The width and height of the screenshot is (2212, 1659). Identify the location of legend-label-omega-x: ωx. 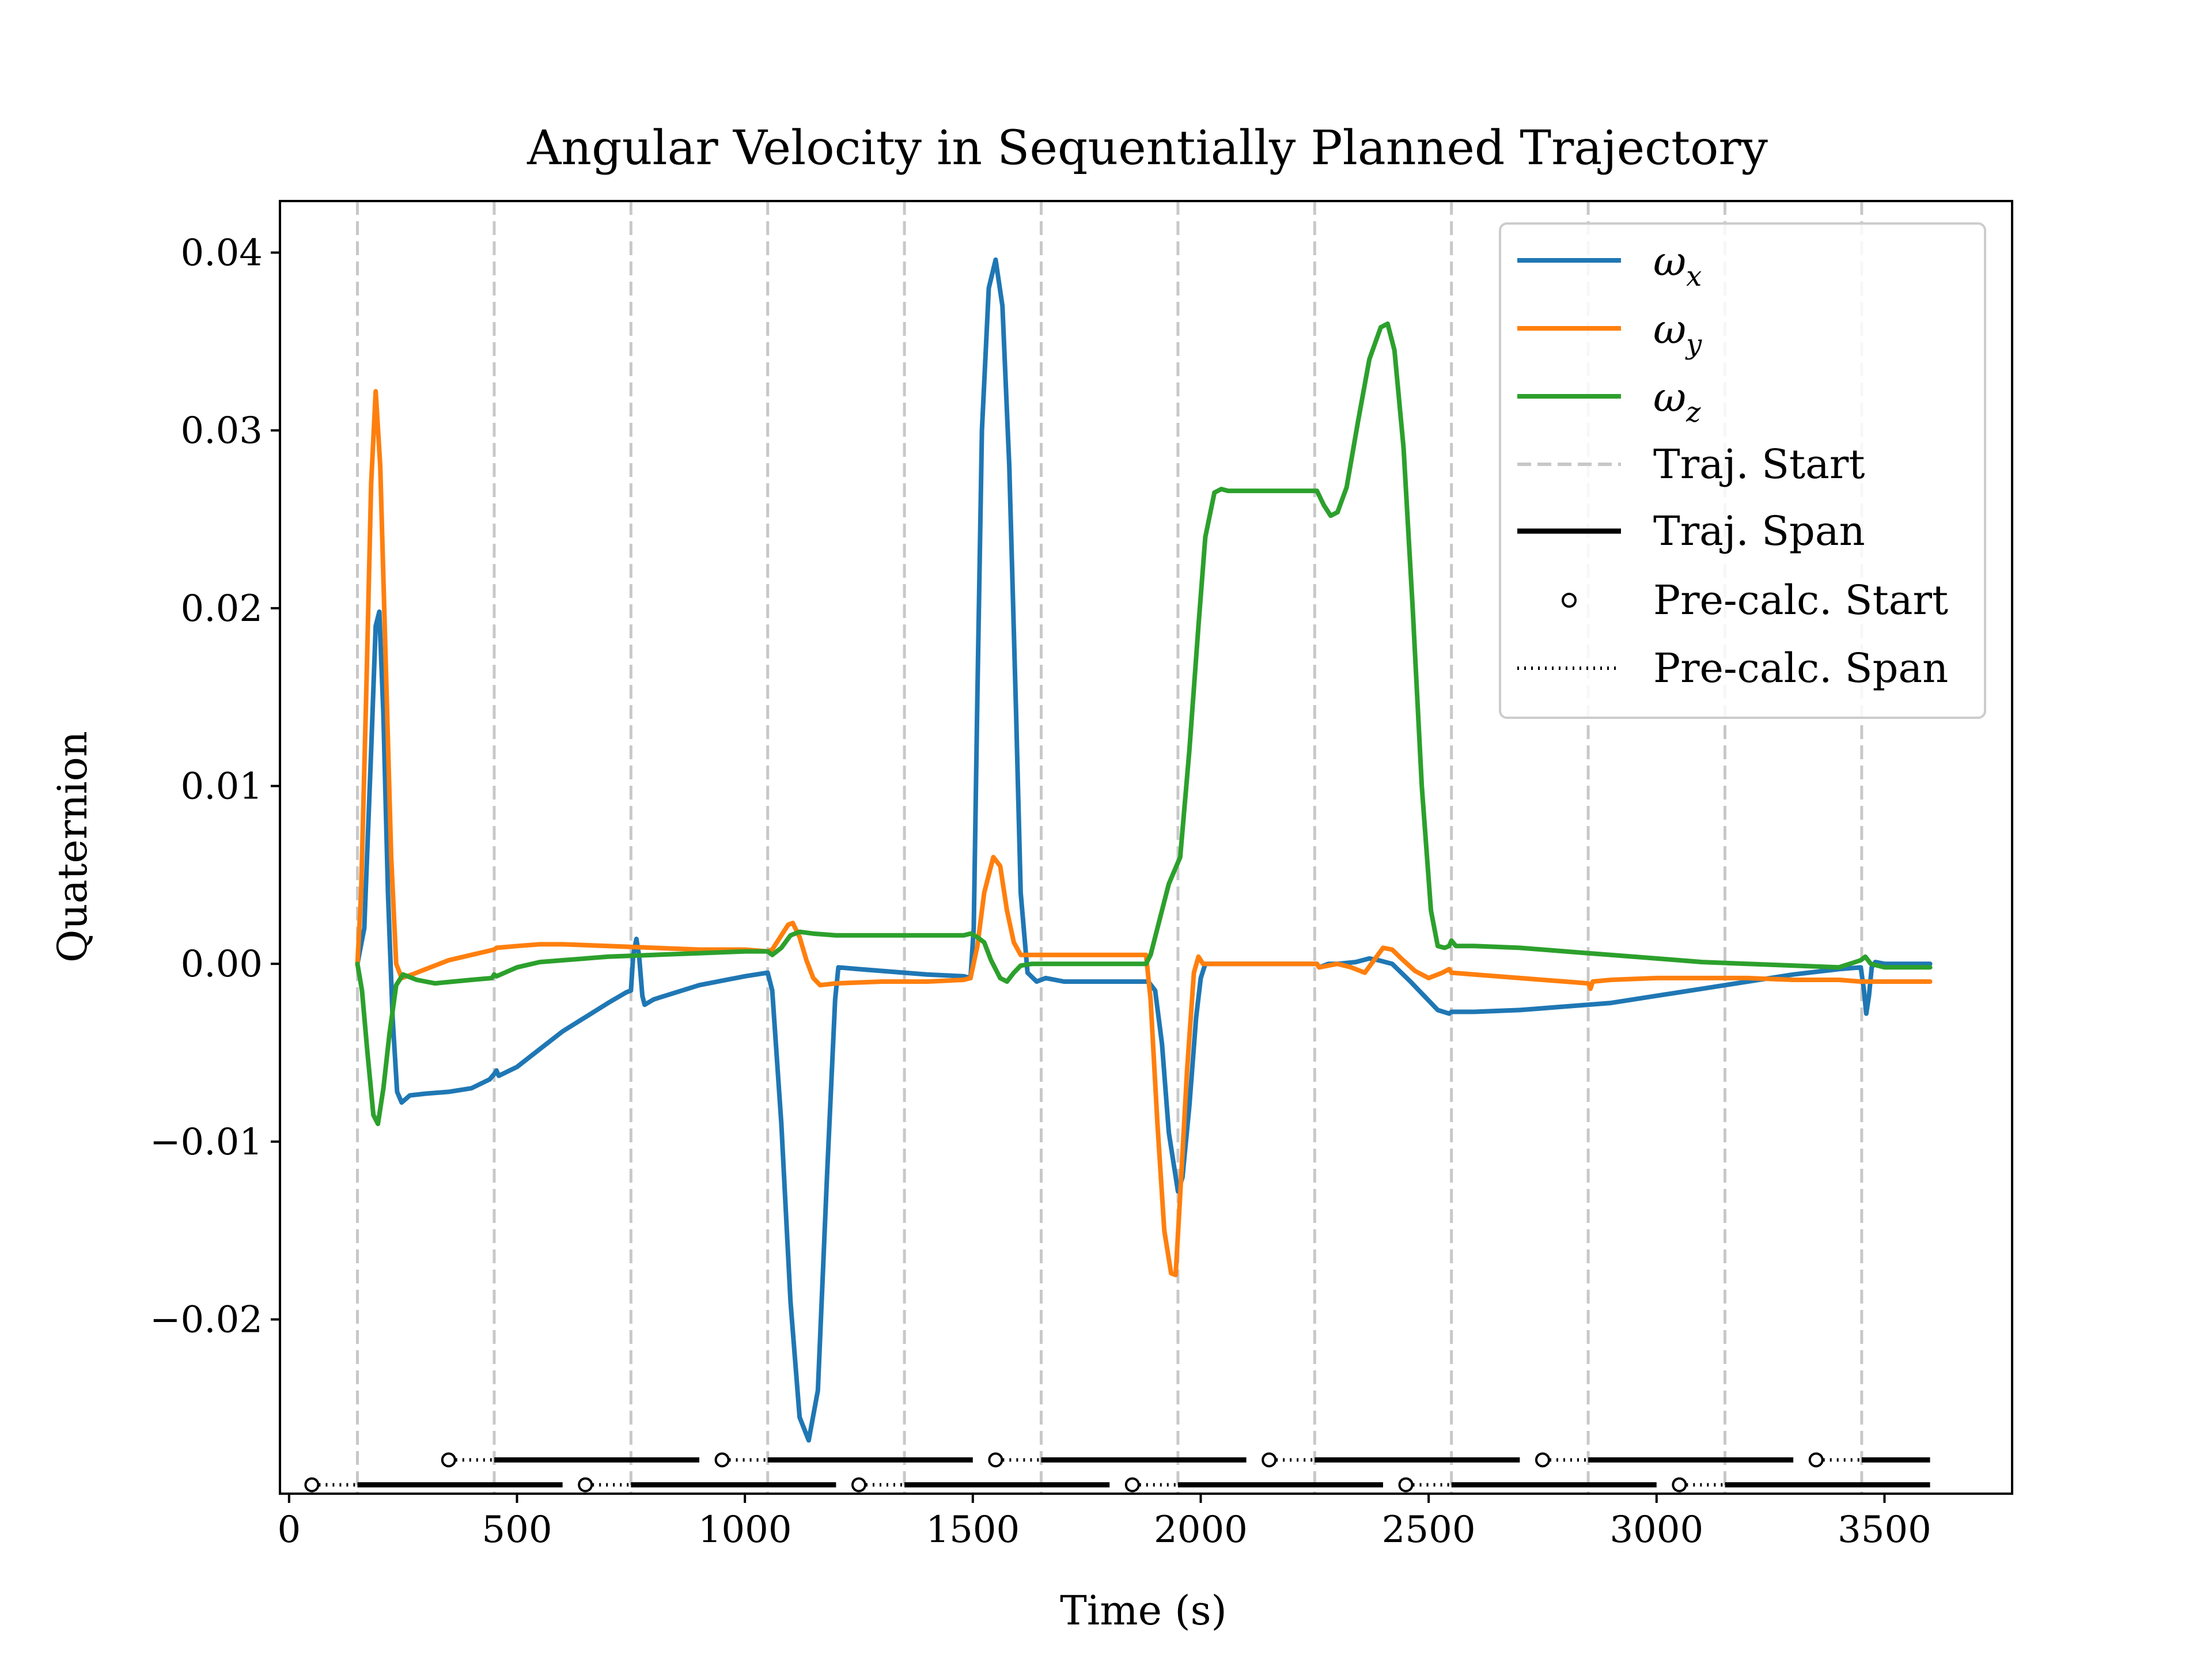
(1677, 265).